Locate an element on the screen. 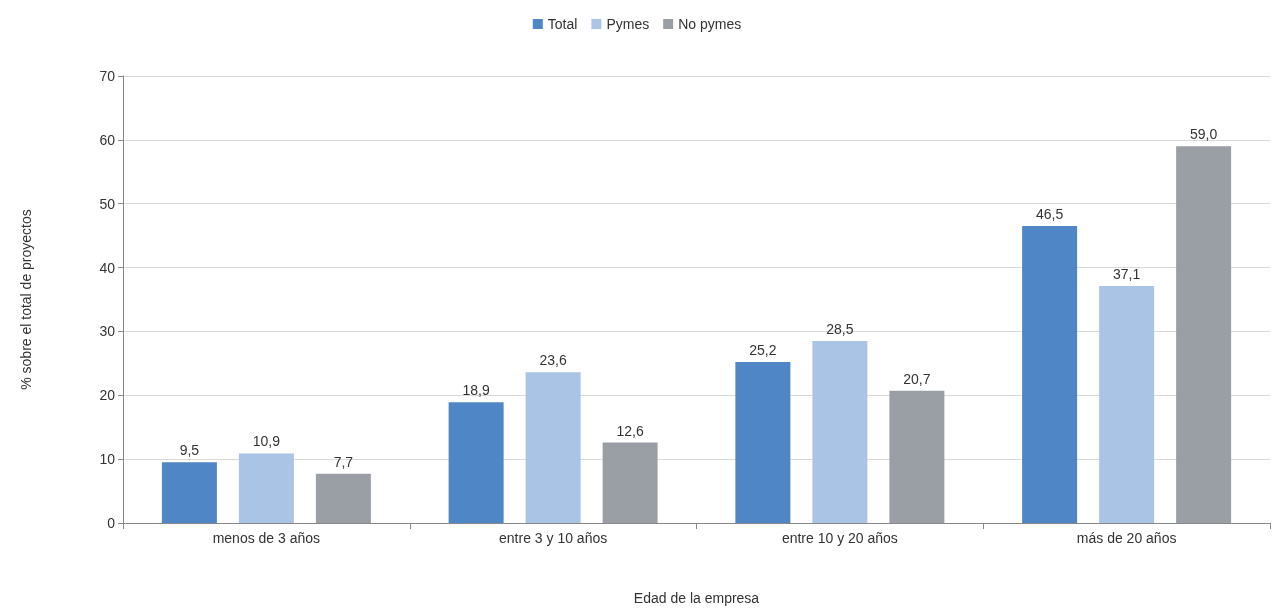 This screenshot has width=1274, height=610. data-label: 46,5 is located at coordinates (1050, 214).